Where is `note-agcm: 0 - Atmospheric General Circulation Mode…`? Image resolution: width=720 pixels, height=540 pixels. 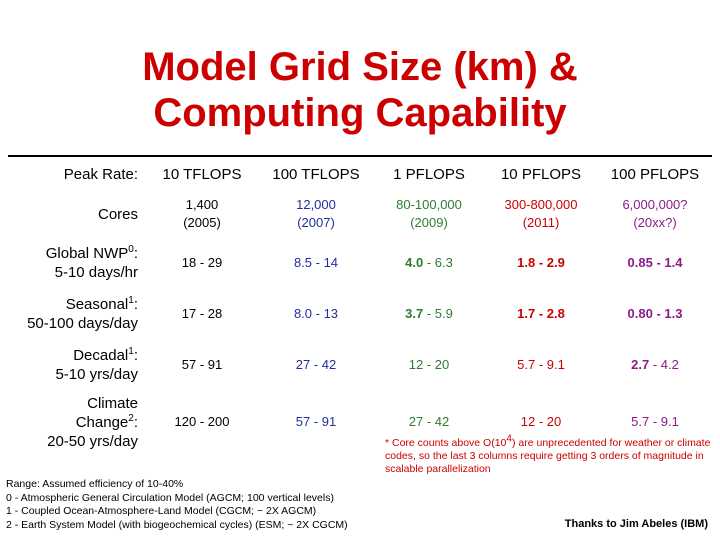
note-agcm: 0 - Atmospheric General Circulation Mode… is located at coordinates (170, 497).